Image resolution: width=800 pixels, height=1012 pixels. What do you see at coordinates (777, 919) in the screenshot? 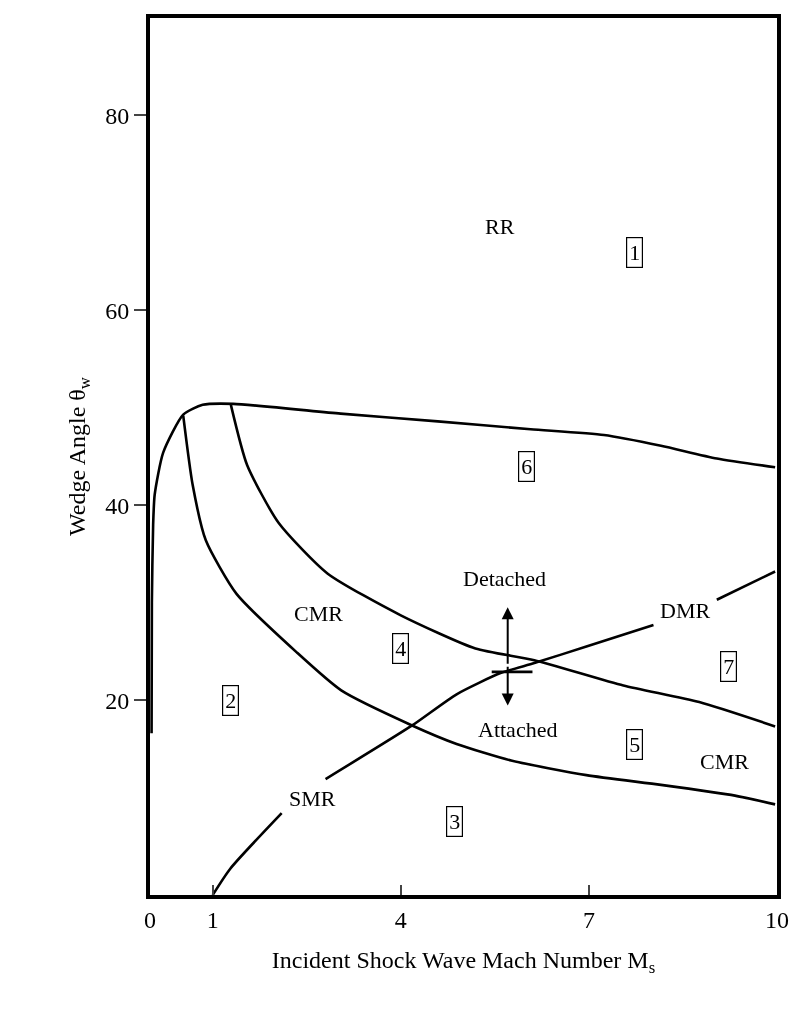
I see `x-tick-label: 10` at bounding box center [777, 919].